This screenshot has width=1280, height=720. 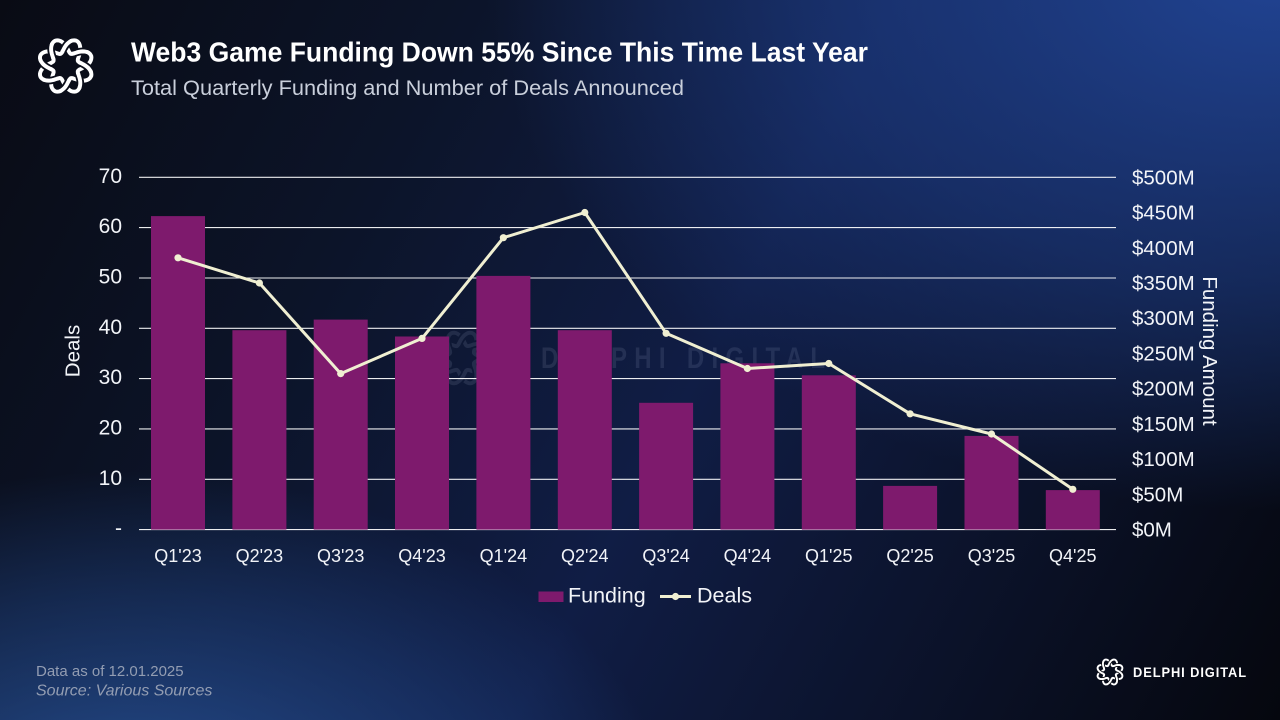 I want to click on svg-text: Q3'24, so click(x=665, y=556).